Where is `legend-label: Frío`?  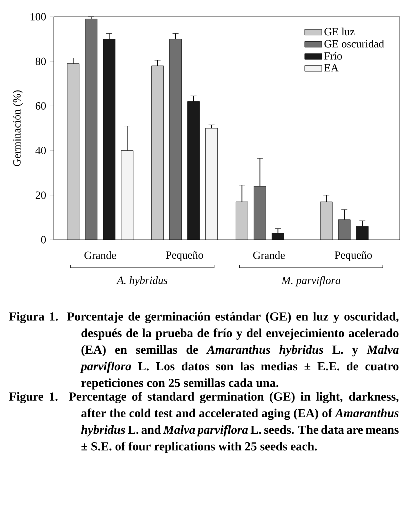
legend-label: Frío is located at coordinates (333, 56).